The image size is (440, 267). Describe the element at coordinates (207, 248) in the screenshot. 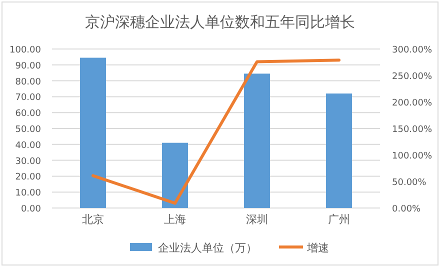

I see `legend-label: 企业法人单位（万）` at that location.